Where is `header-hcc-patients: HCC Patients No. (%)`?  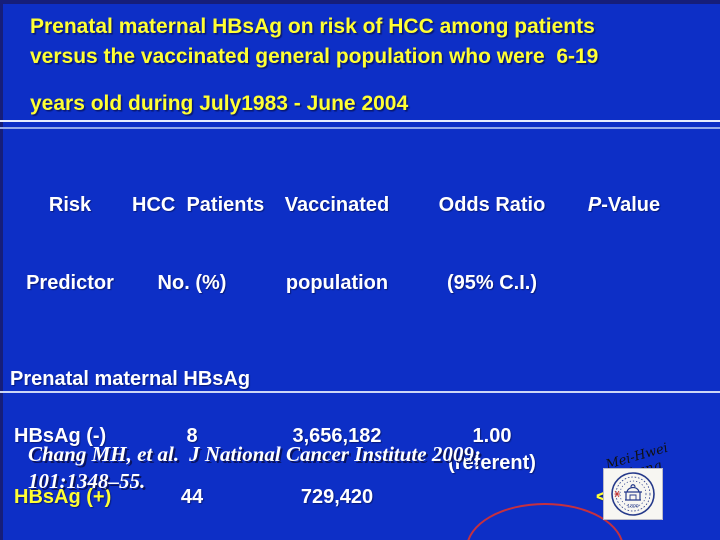
header-hcc-patients: HCC Patients No. (%) is located at coordinates (198, 244).